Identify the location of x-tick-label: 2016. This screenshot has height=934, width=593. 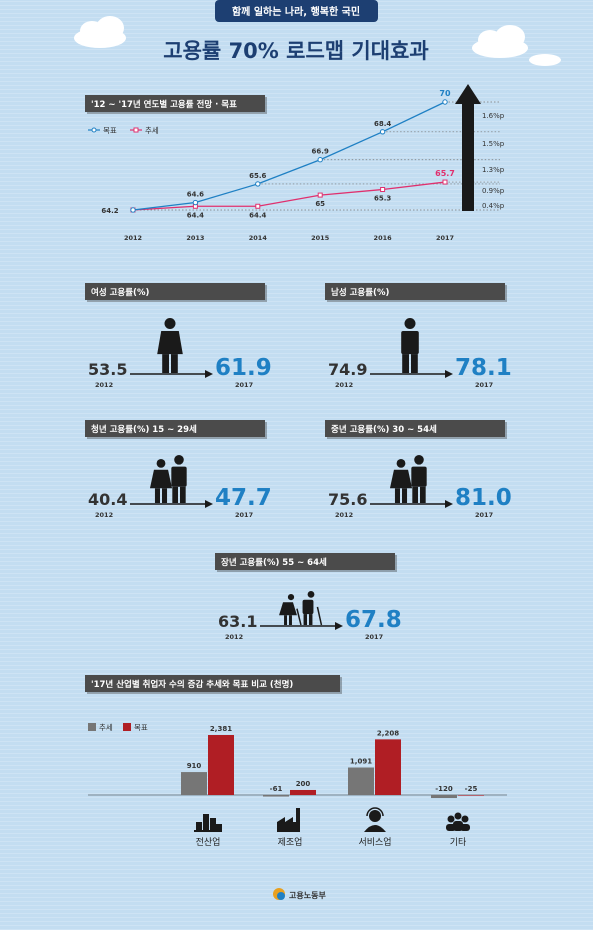
(383, 238).